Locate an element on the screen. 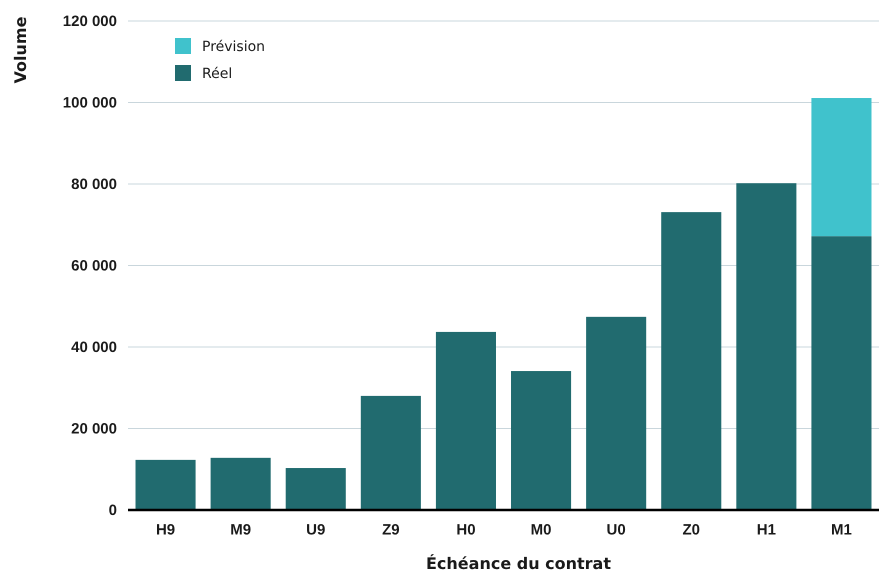  y-tick-label: 60 000 is located at coordinates (94, 265).